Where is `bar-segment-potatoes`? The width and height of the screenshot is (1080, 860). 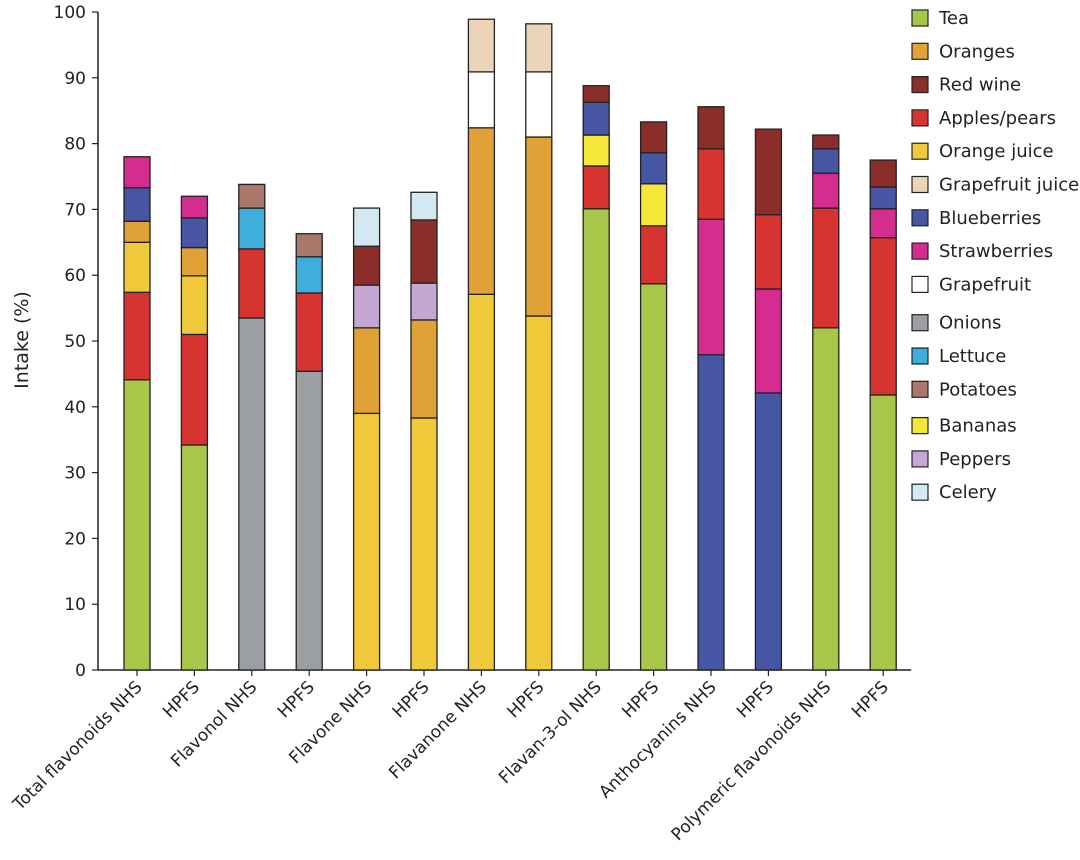 bar-segment-potatoes is located at coordinates (309, 245).